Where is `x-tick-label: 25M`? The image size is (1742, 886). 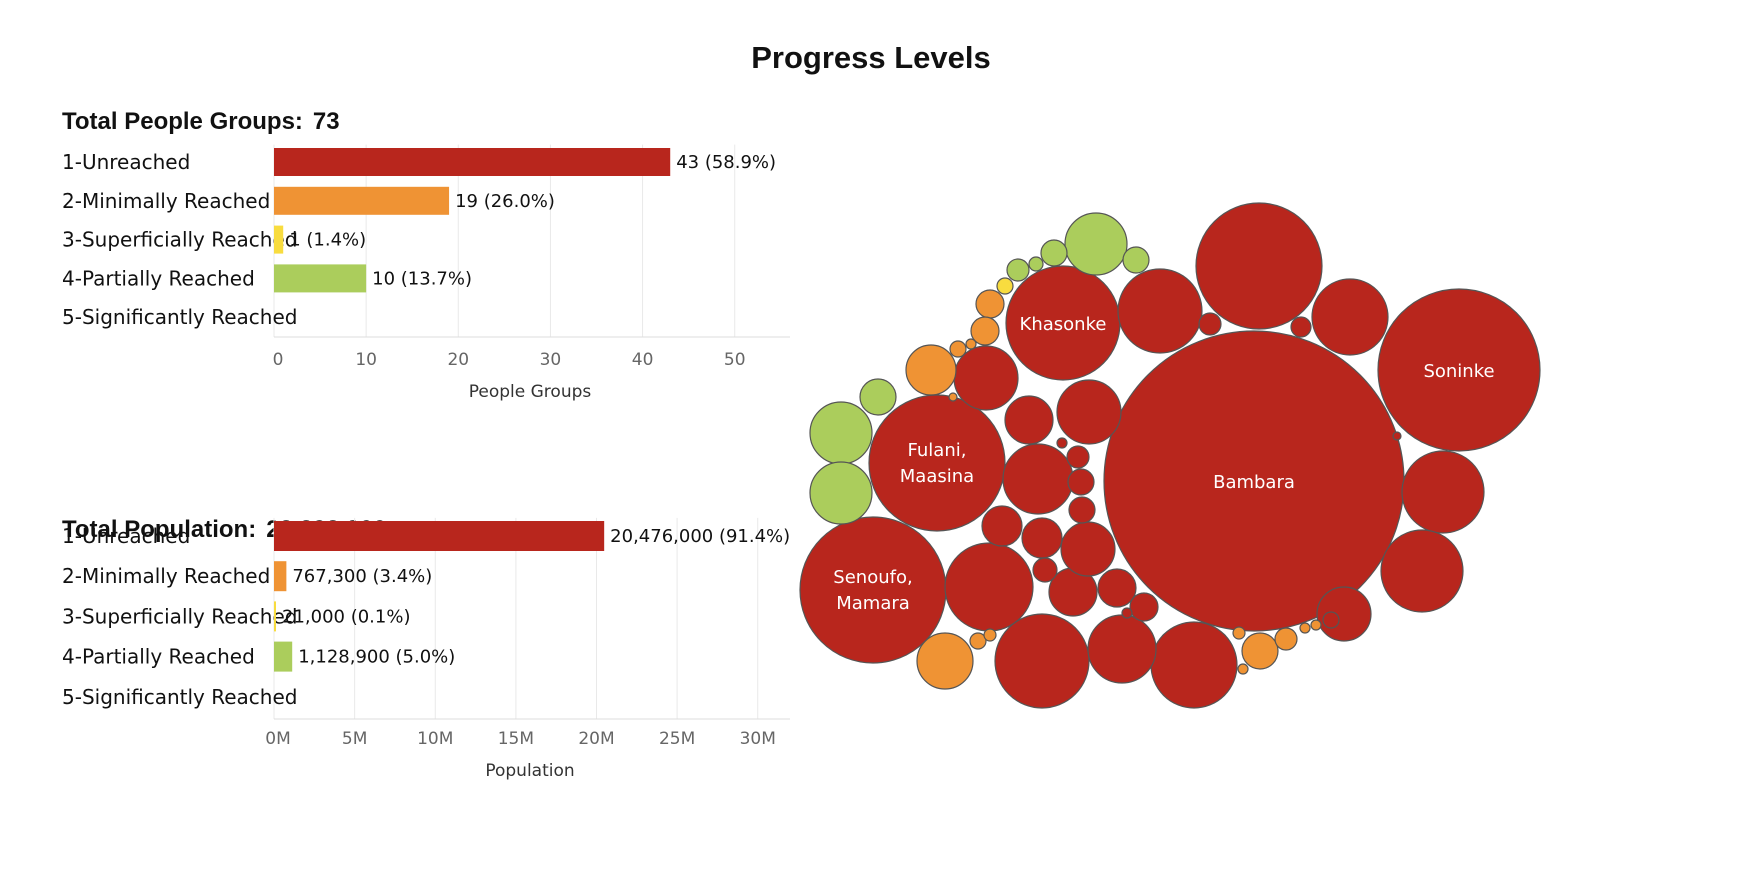
x-tick-label: 25M is located at coordinates (677, 739).